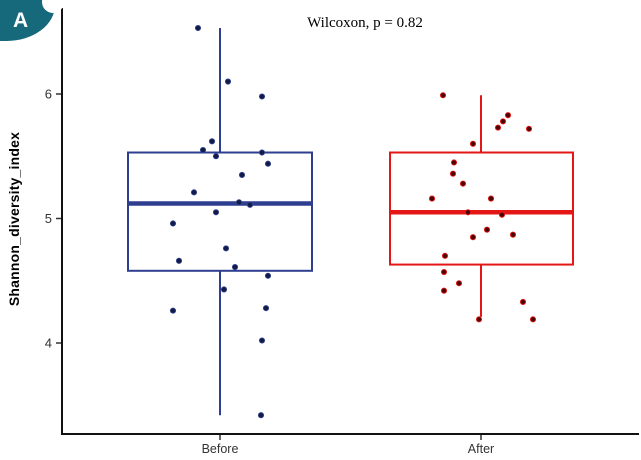  I want to click on y-tick-label: 4, so click(48, 343).